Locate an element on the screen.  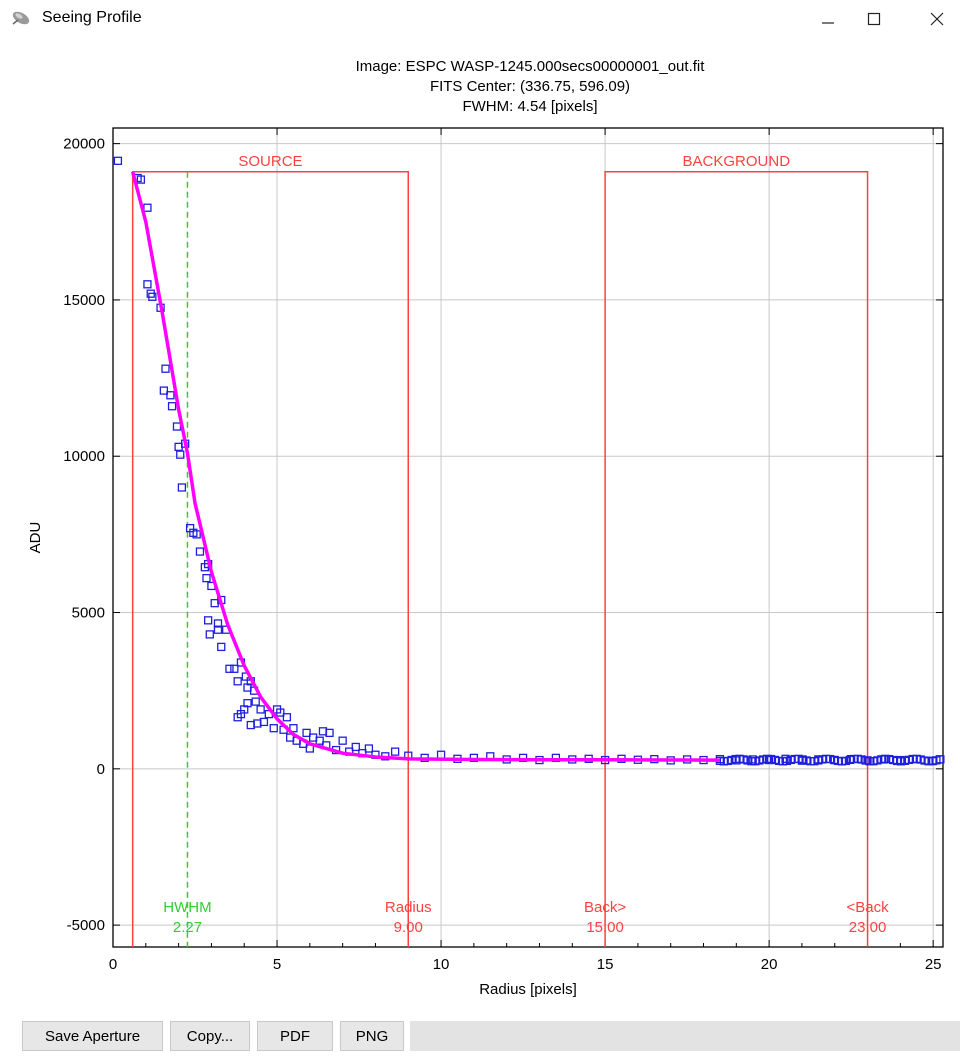
x-tick-label: 5 is located at coordinates (277, 964).